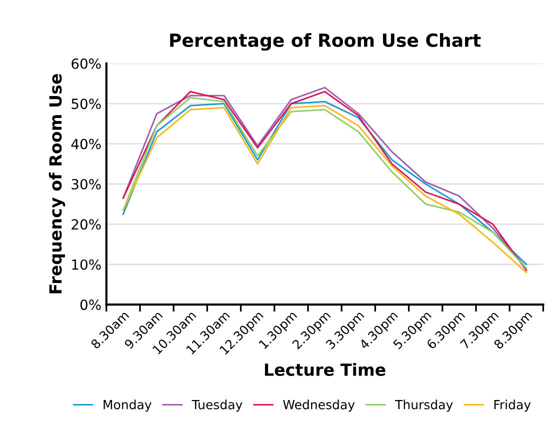 The width and height of the screenshot is (560, 423). Describe the element at coordinates (90, 305) in the screenshot. I see `y-tick-label: 0%` at that location.